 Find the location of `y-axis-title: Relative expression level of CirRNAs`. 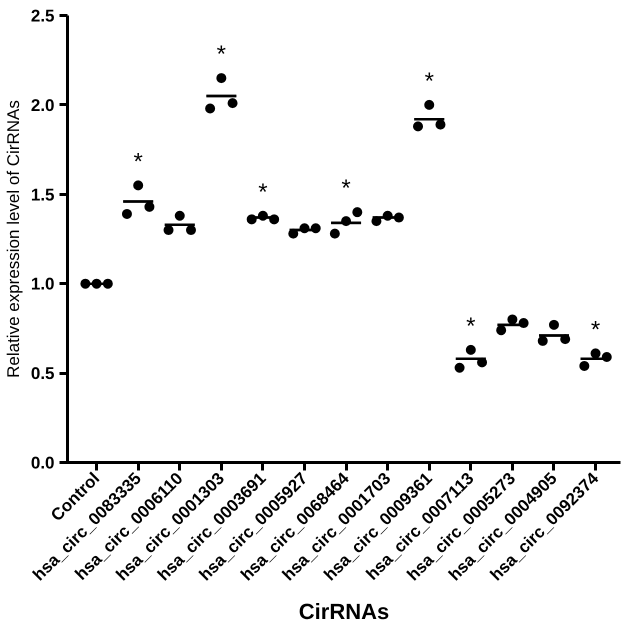

y-axis-title: Relative expression level of CirRNAs is located at coordinates (13, 239).